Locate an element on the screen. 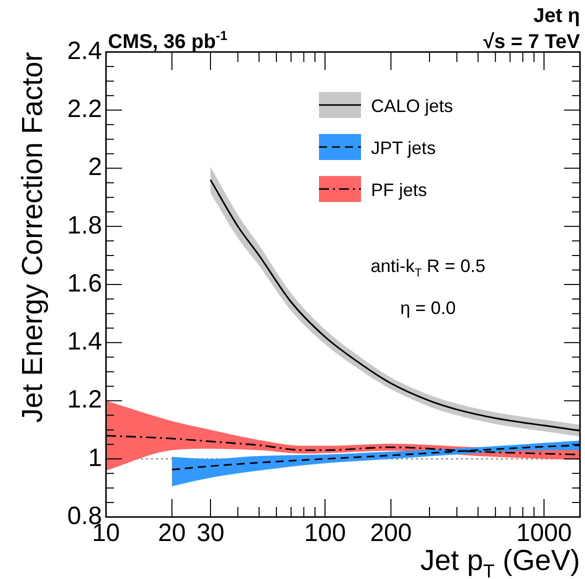  annotation: η = 0.0 is located at coordinates (428, 308).